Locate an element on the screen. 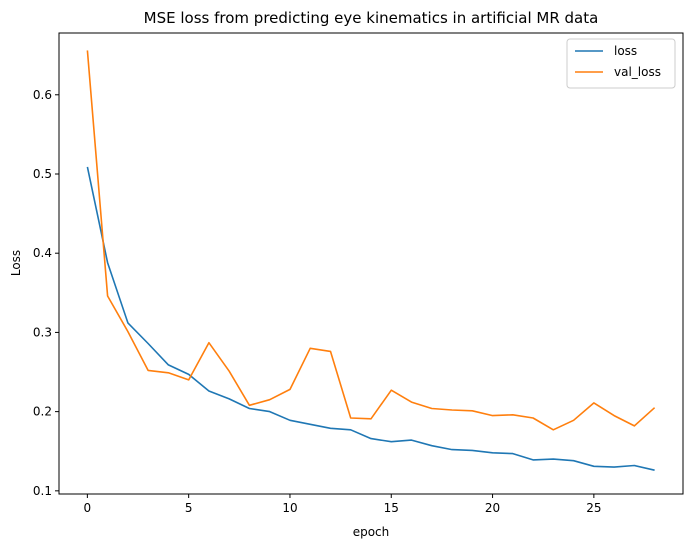 The width and height of the screenshot is (691, 547). y-tick-label: 0.2 is located at coordinates (42, 412).